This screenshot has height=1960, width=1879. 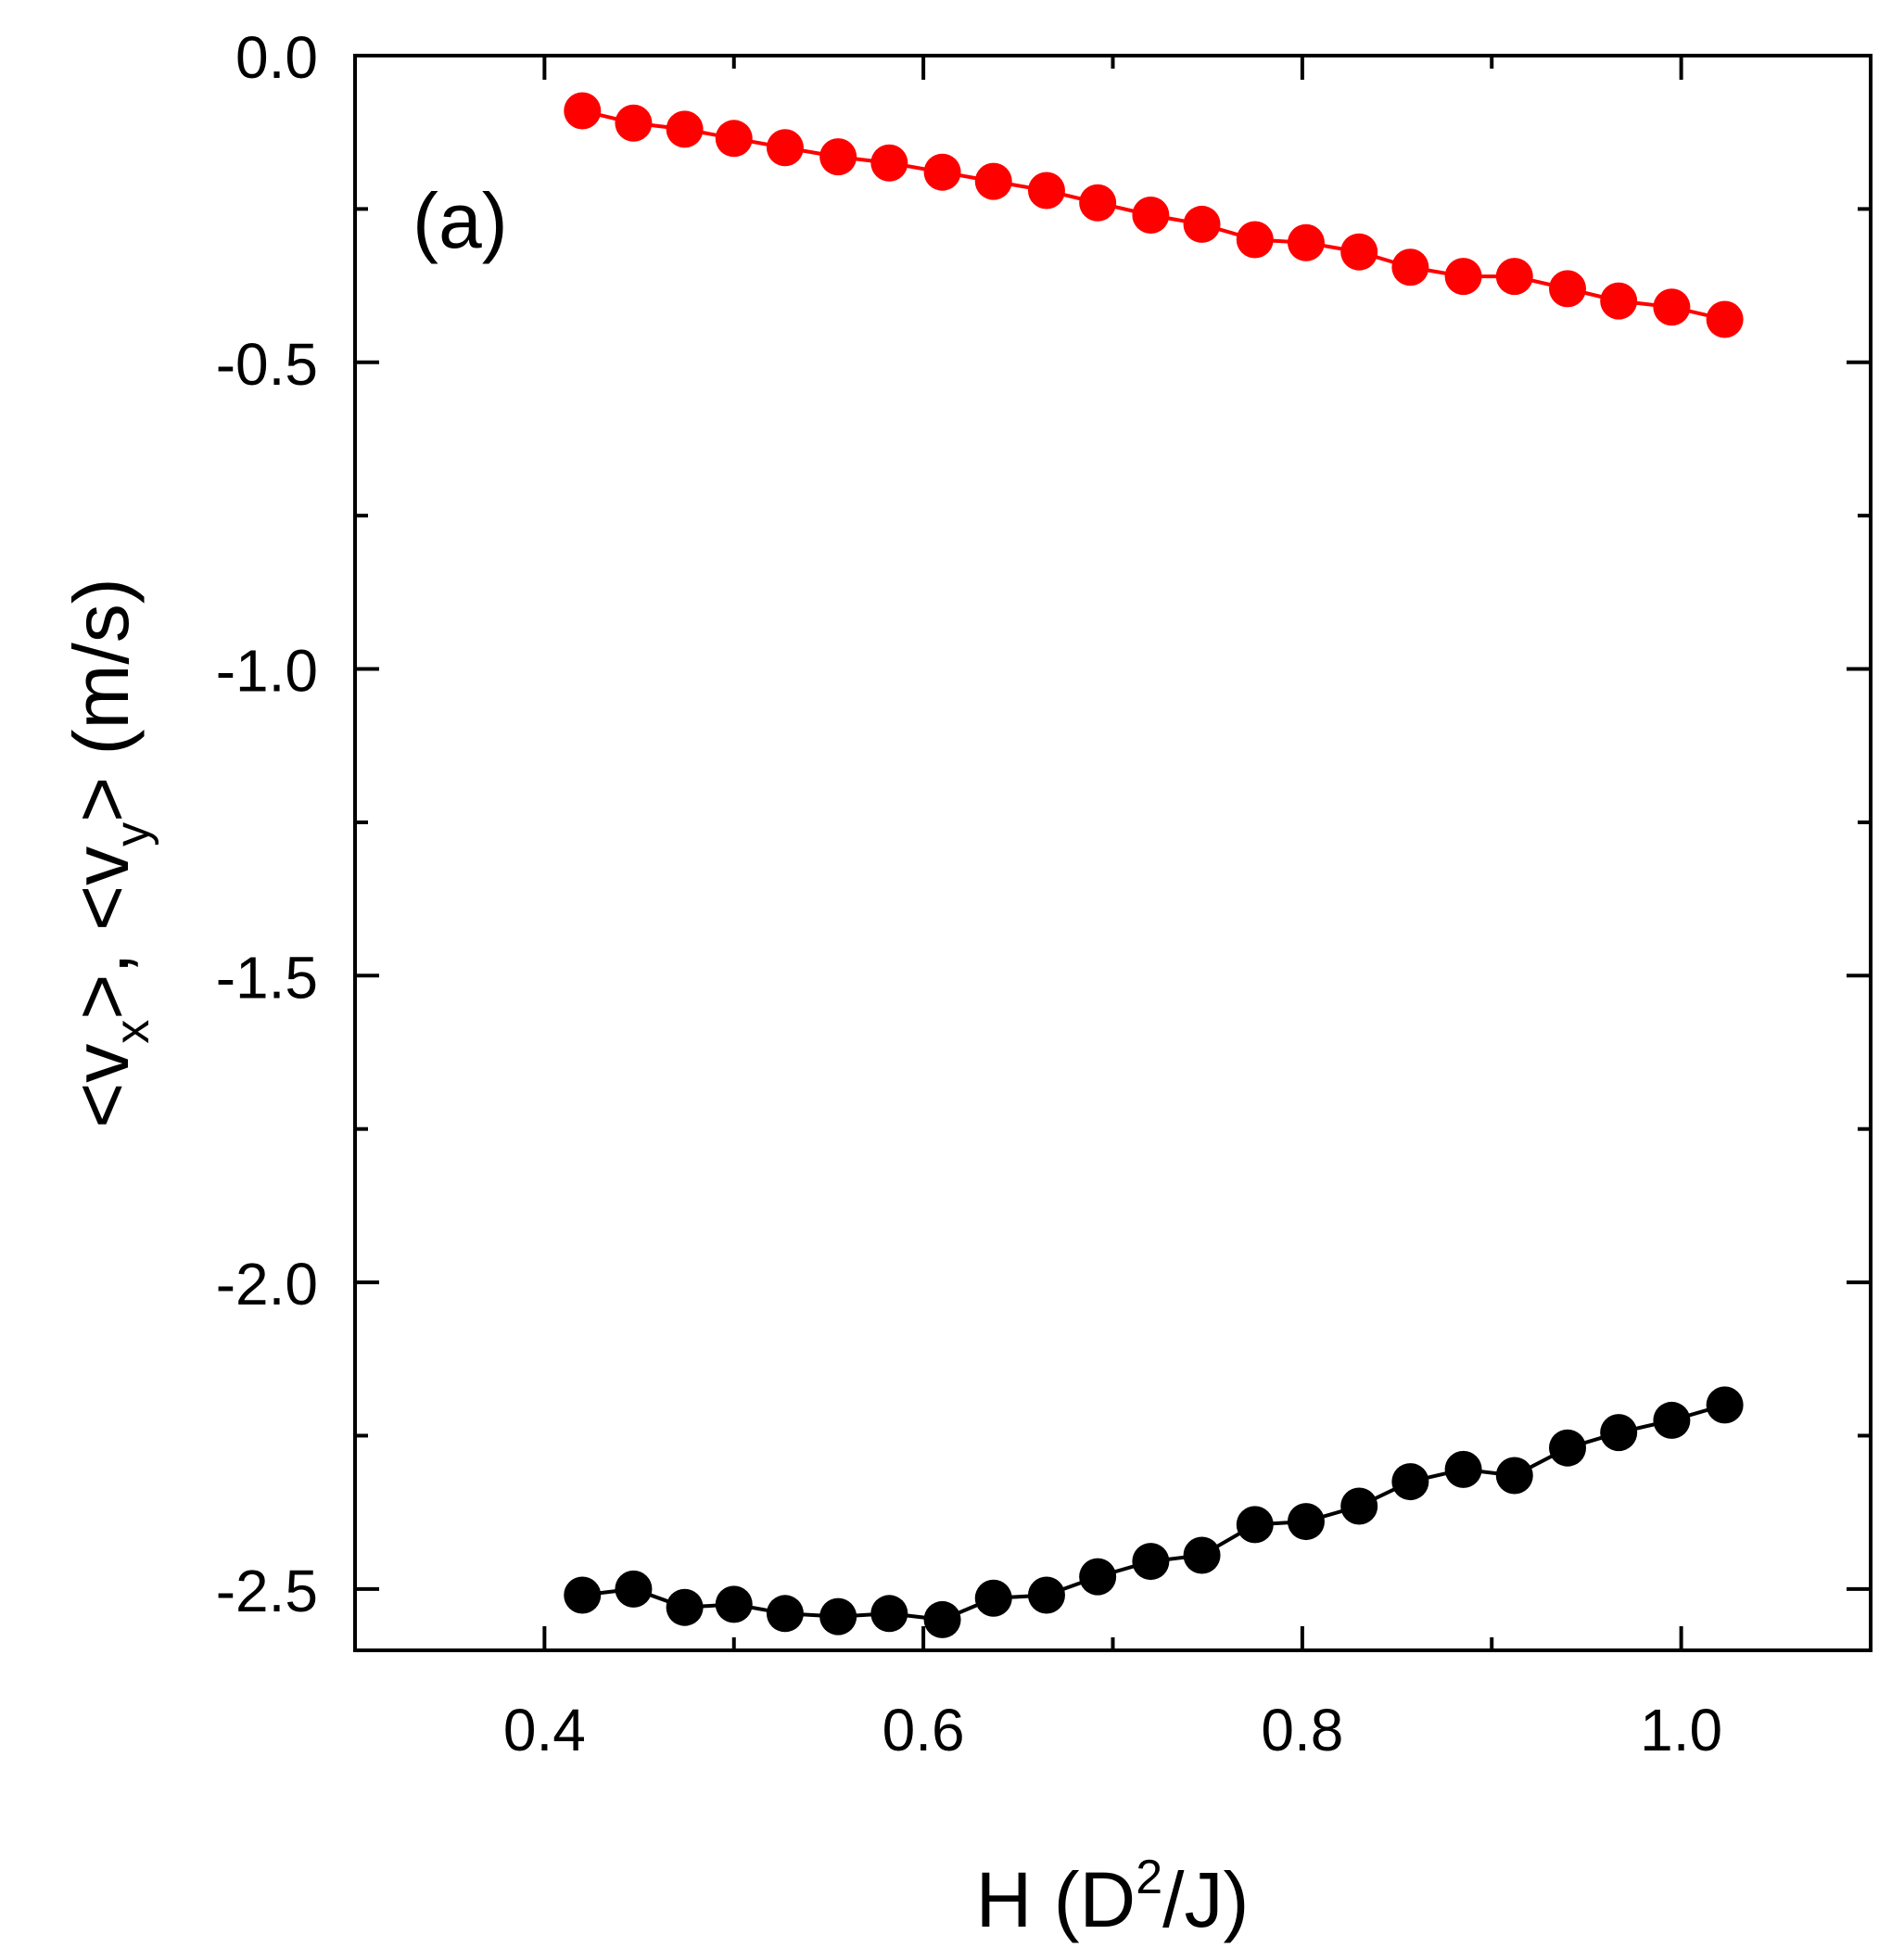 I want to click on y-axis-title-part1: <v, so click(x=101, y=1086).